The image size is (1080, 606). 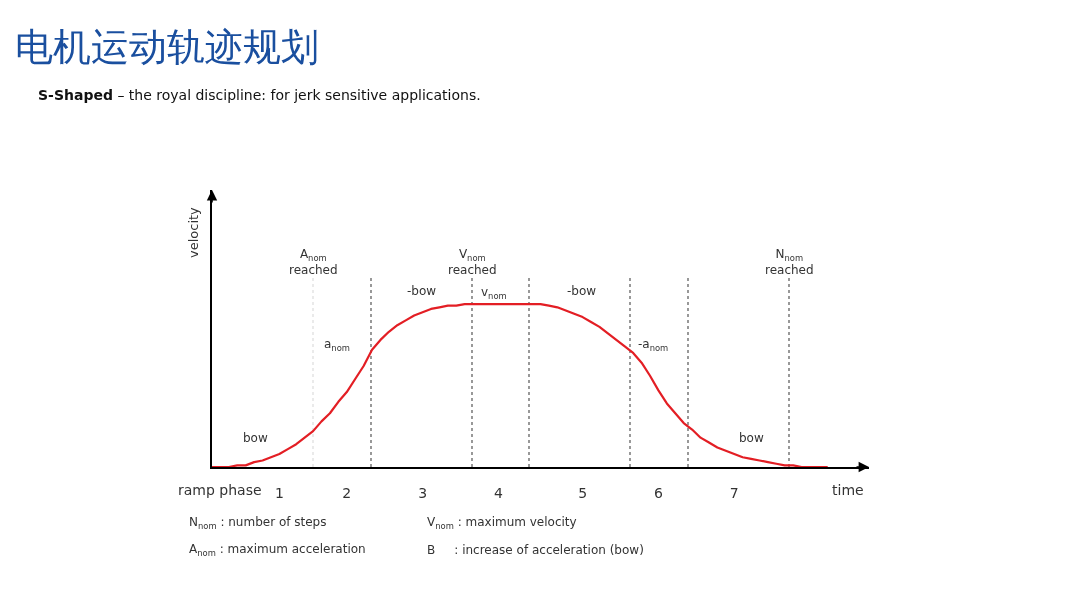 I want to click on text: N$_{nom}$ : number of steps, so click(x=258, y=523).